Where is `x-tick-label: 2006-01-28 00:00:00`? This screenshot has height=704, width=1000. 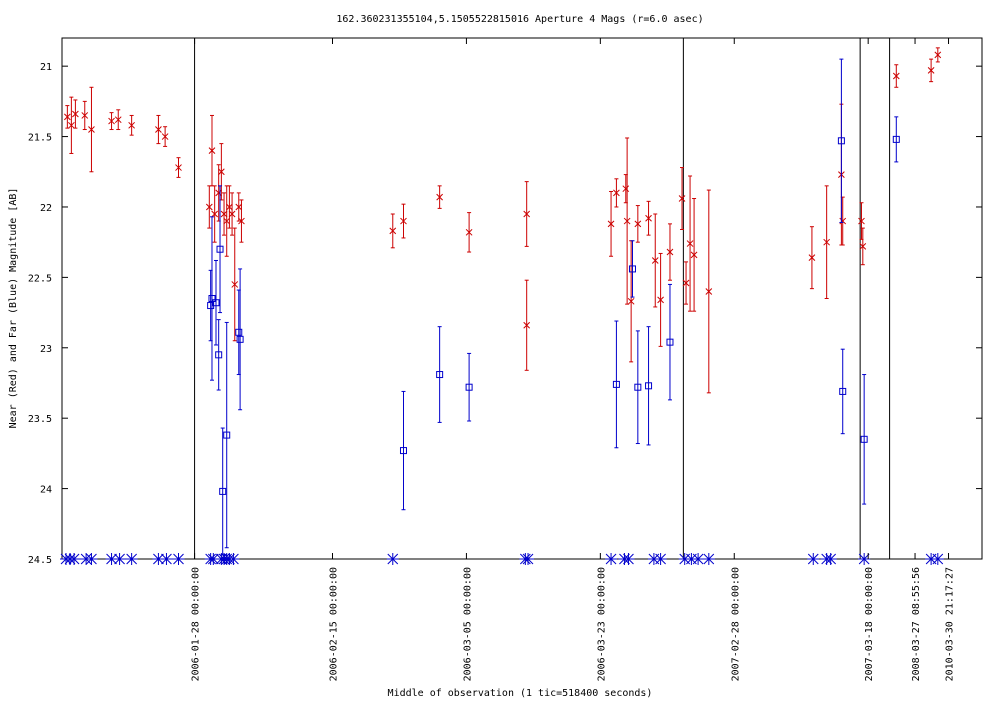 x-tick-label: 2006-01-28 00:00:00 is located at coordinates (196, 624).